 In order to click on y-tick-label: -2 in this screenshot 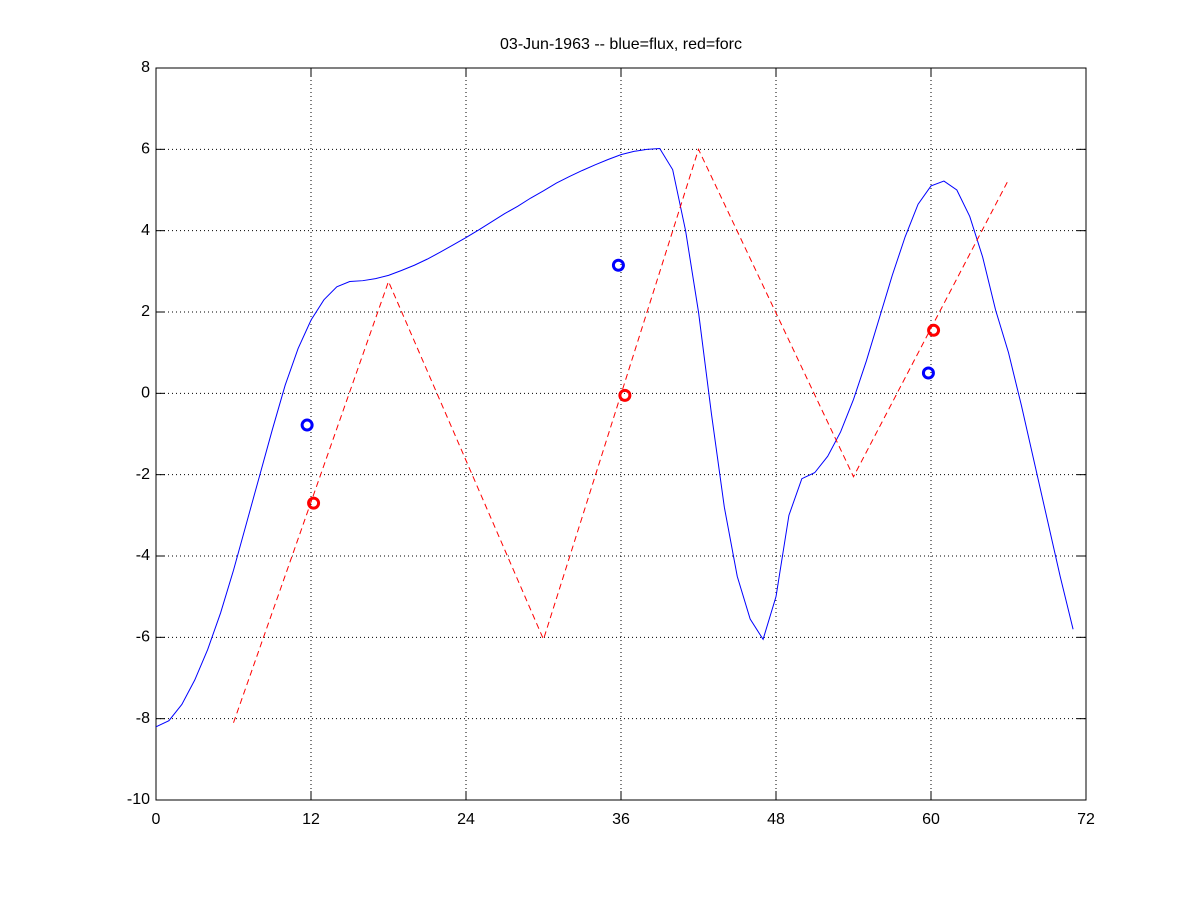, I will do `click(143, 474)`.